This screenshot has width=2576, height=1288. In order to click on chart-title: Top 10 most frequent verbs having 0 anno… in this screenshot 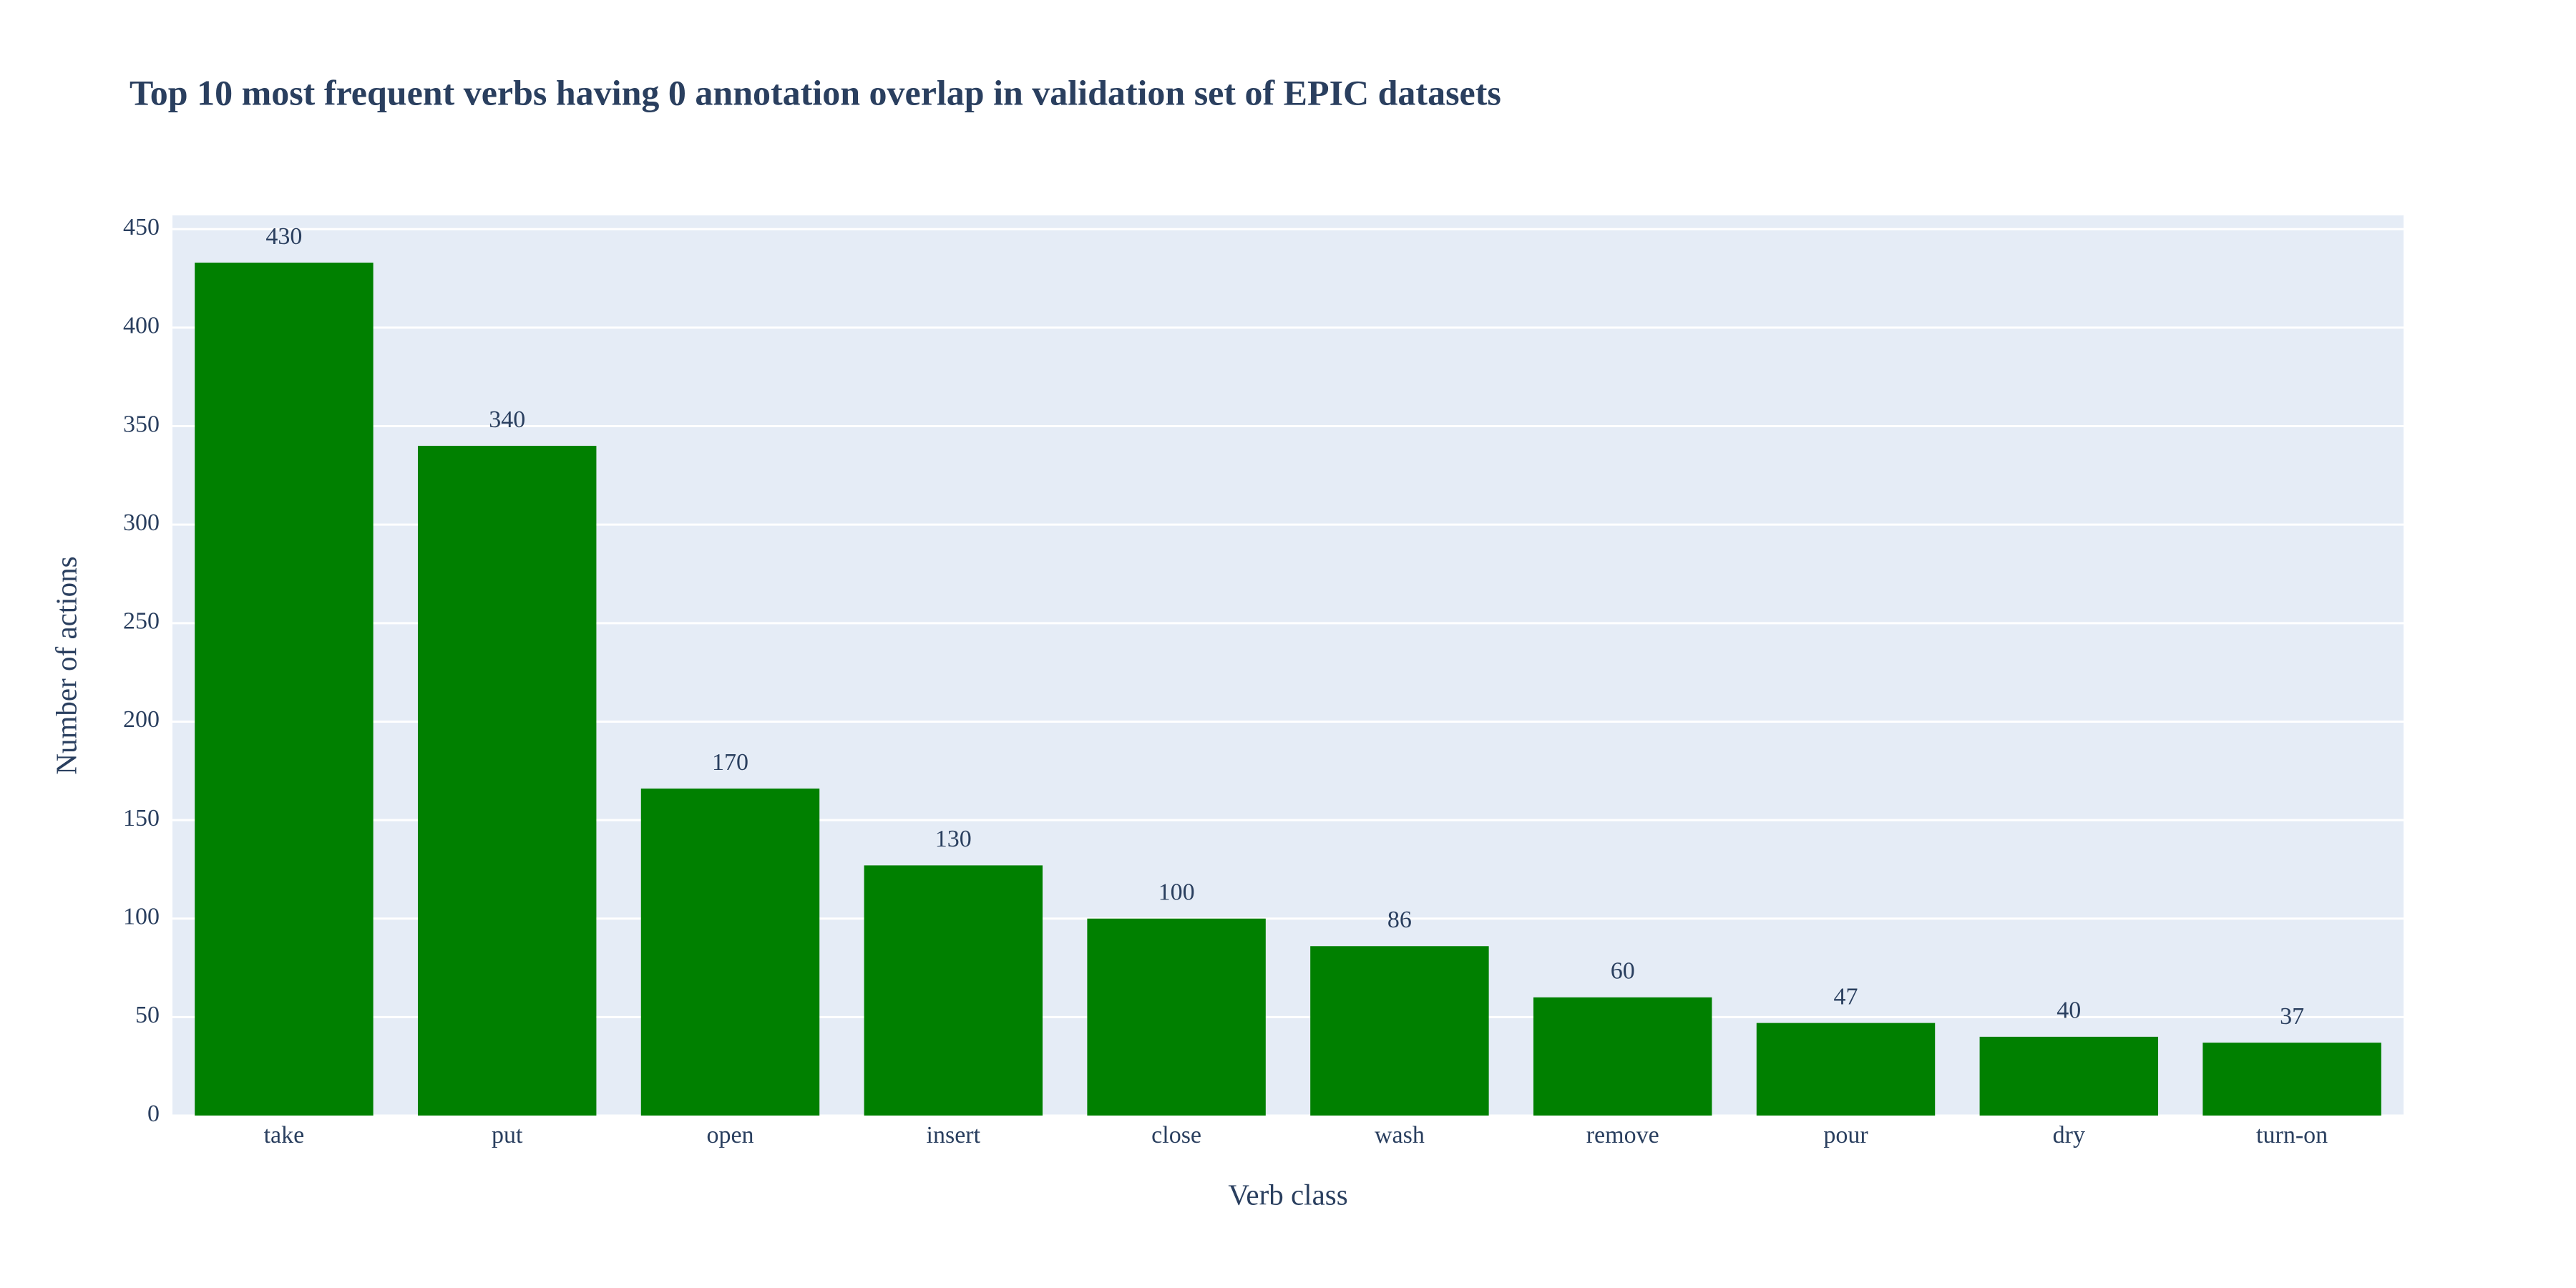, I will do `click(815, 92)`.